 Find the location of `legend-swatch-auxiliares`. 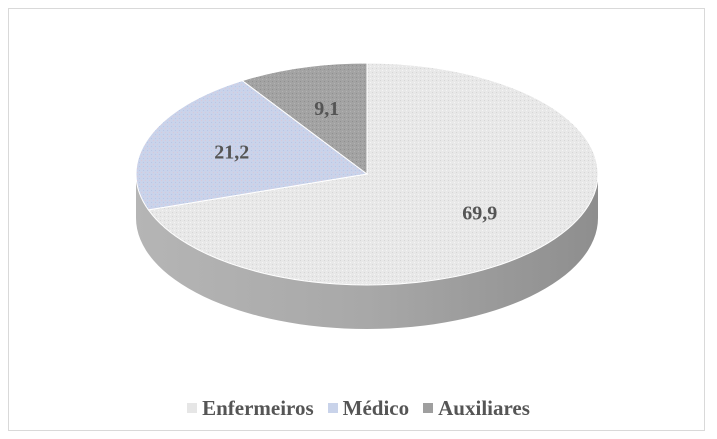

legend-swatch-auxiliares is located at coordinates (428, 408).